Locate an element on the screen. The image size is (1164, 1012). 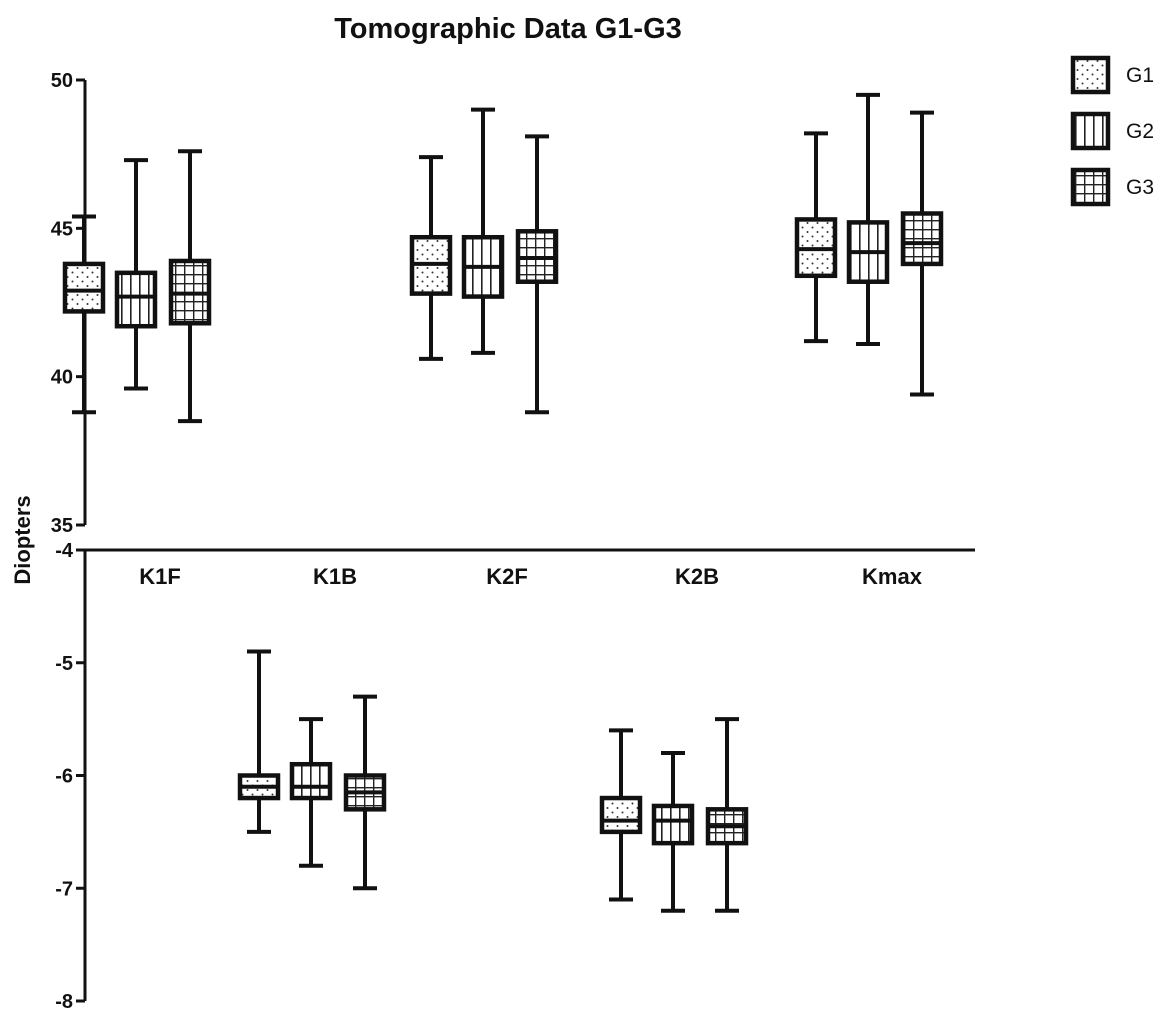
lower-y-axis: -4 -5 -6 -7 -8 is located at coordinates (71, 776).